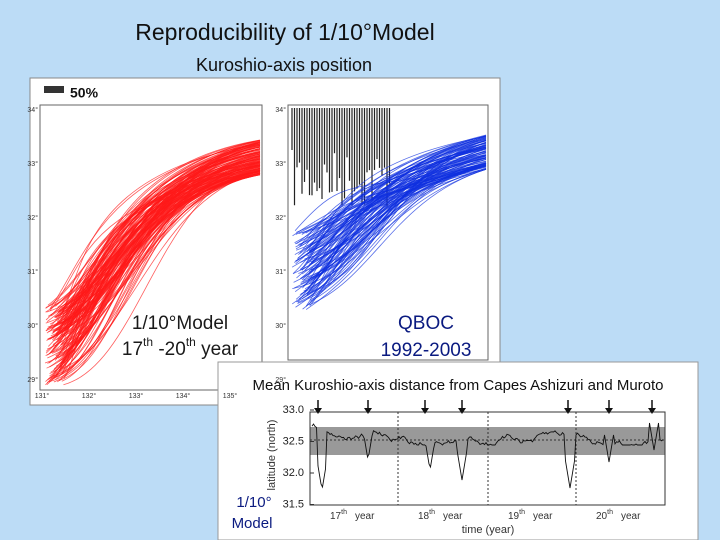 The width and height of the screenshot is (720, 540). Describe the element at coordinates (293, 504) in the screenshot. I see `y-tick-label: 31.5` at that location.